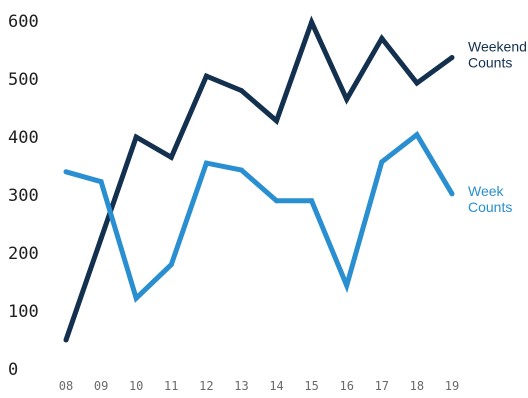  I want to click on x-tick-label: 18, so click(417, 386).